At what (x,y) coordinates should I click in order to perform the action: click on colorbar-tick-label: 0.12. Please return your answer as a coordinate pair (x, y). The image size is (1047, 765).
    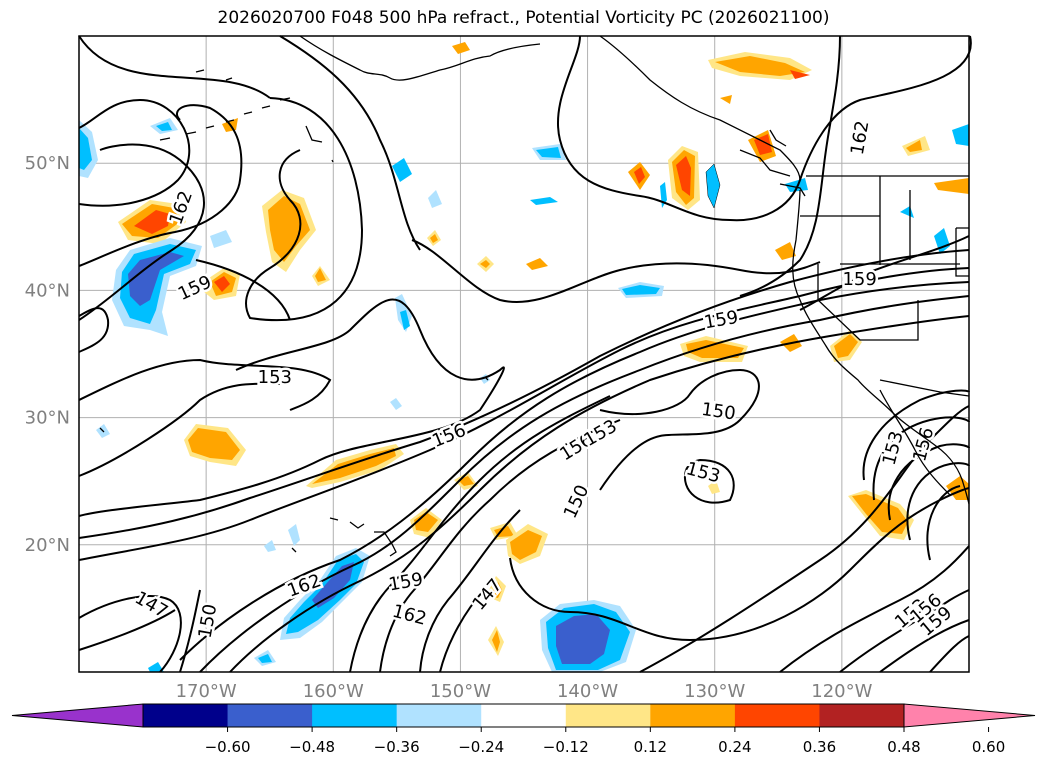
    Looking at the image, I should click on (650, 747).